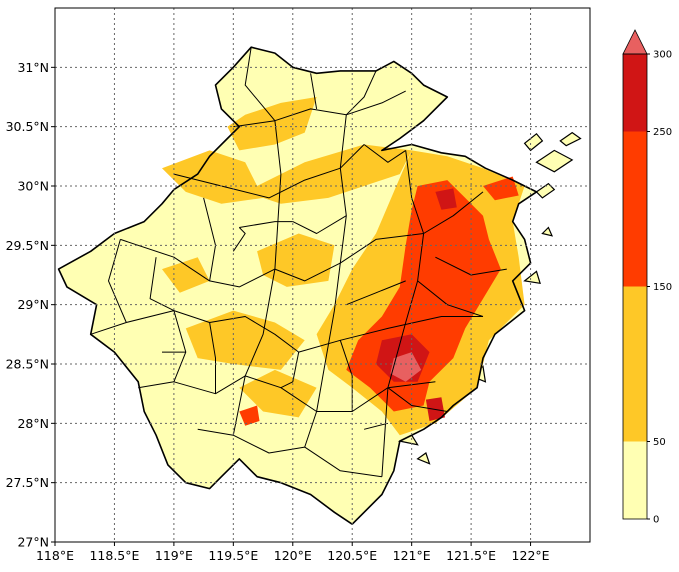 This screenshot has width=679, height=572. I want to click on y-tick-label-2: 28°N, so click(33, 423).